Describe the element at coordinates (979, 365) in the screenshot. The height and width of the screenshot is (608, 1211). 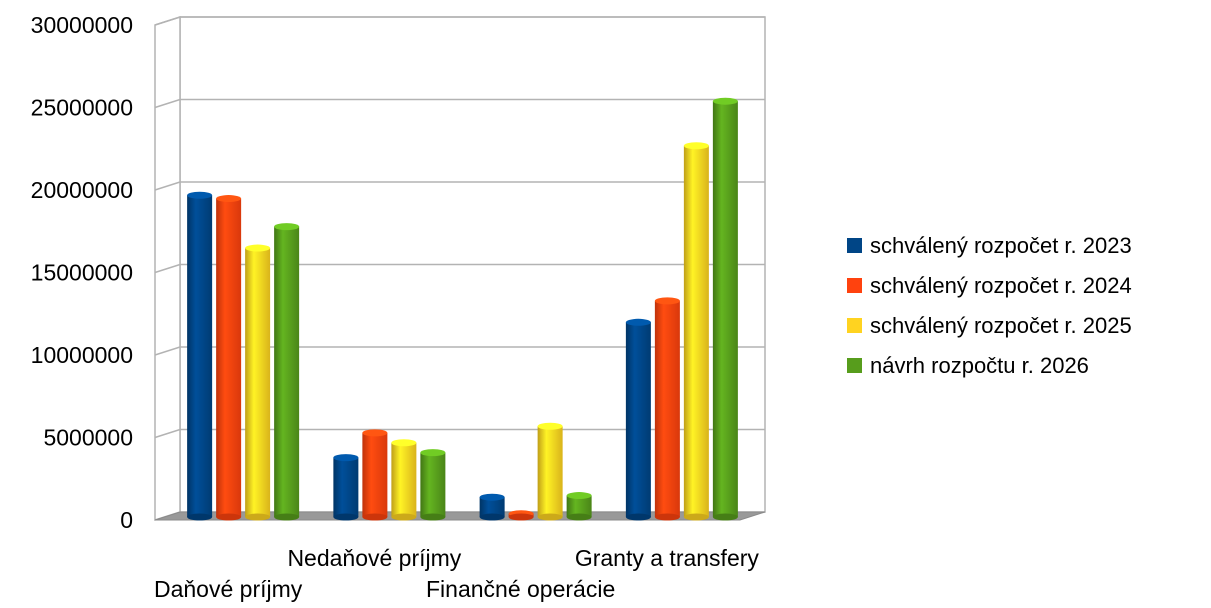
I see `legend-label: návrh rozpočtu r. 2026` at that location.